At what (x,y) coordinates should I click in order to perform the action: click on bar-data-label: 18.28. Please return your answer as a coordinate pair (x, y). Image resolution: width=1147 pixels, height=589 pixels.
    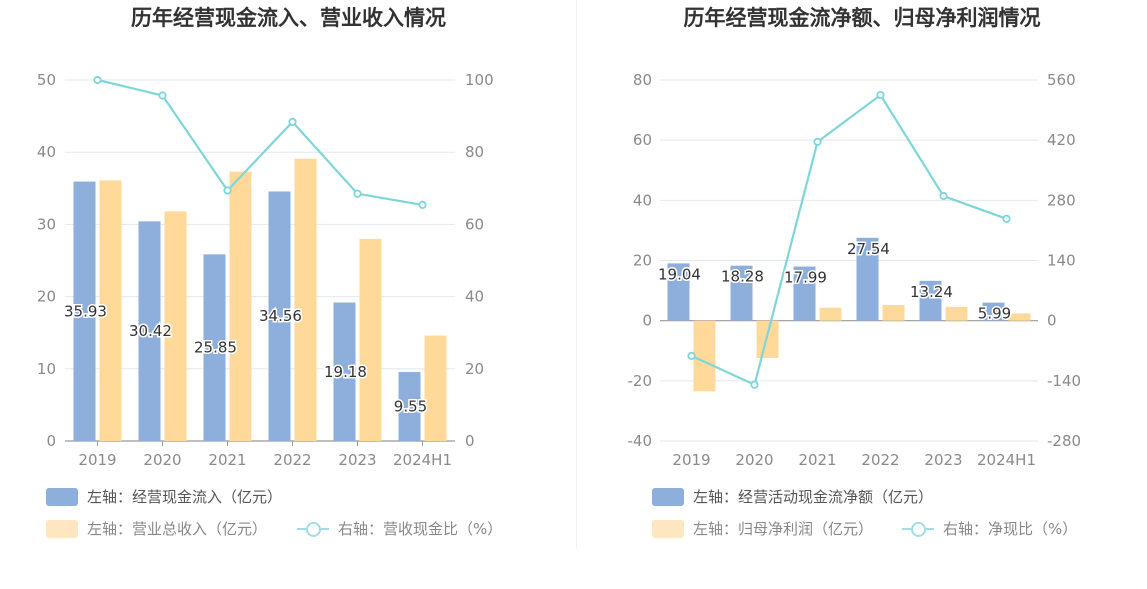
    Looking at the image, I should click on (742, 277).